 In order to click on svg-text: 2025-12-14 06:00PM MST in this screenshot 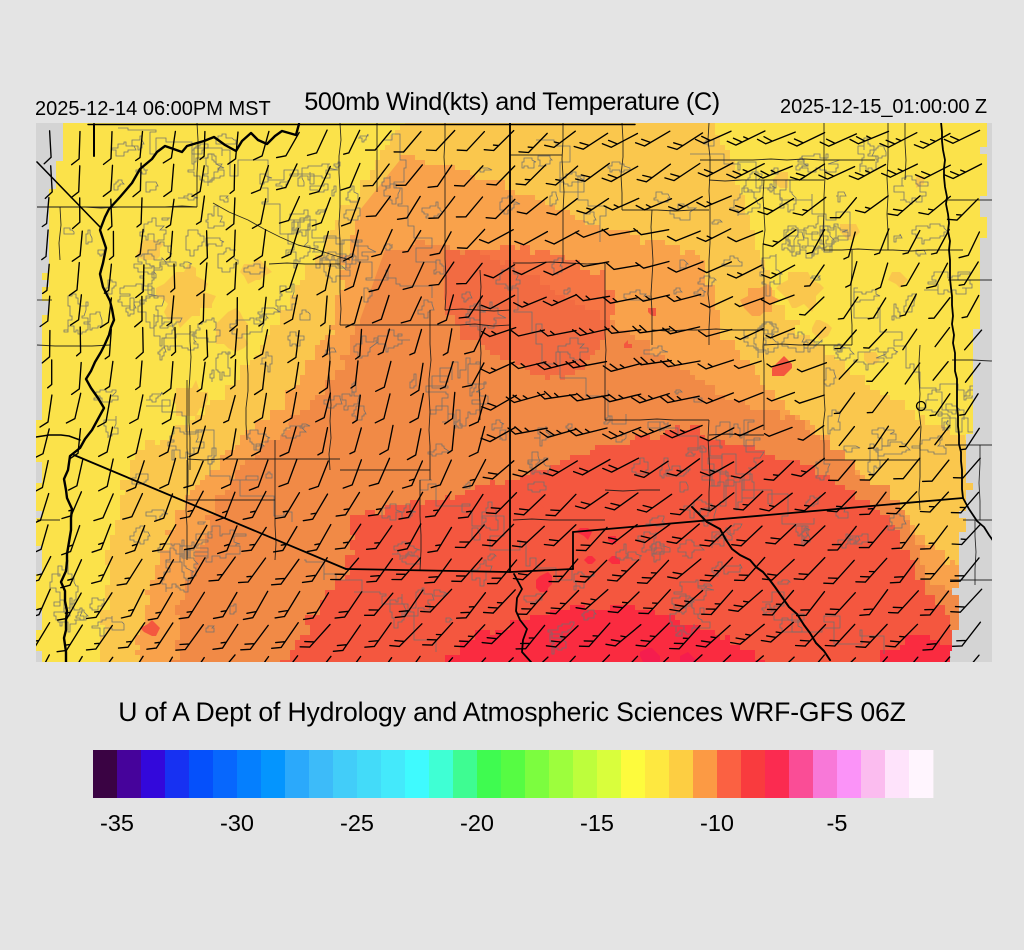, I will do `click(153, 109)`.